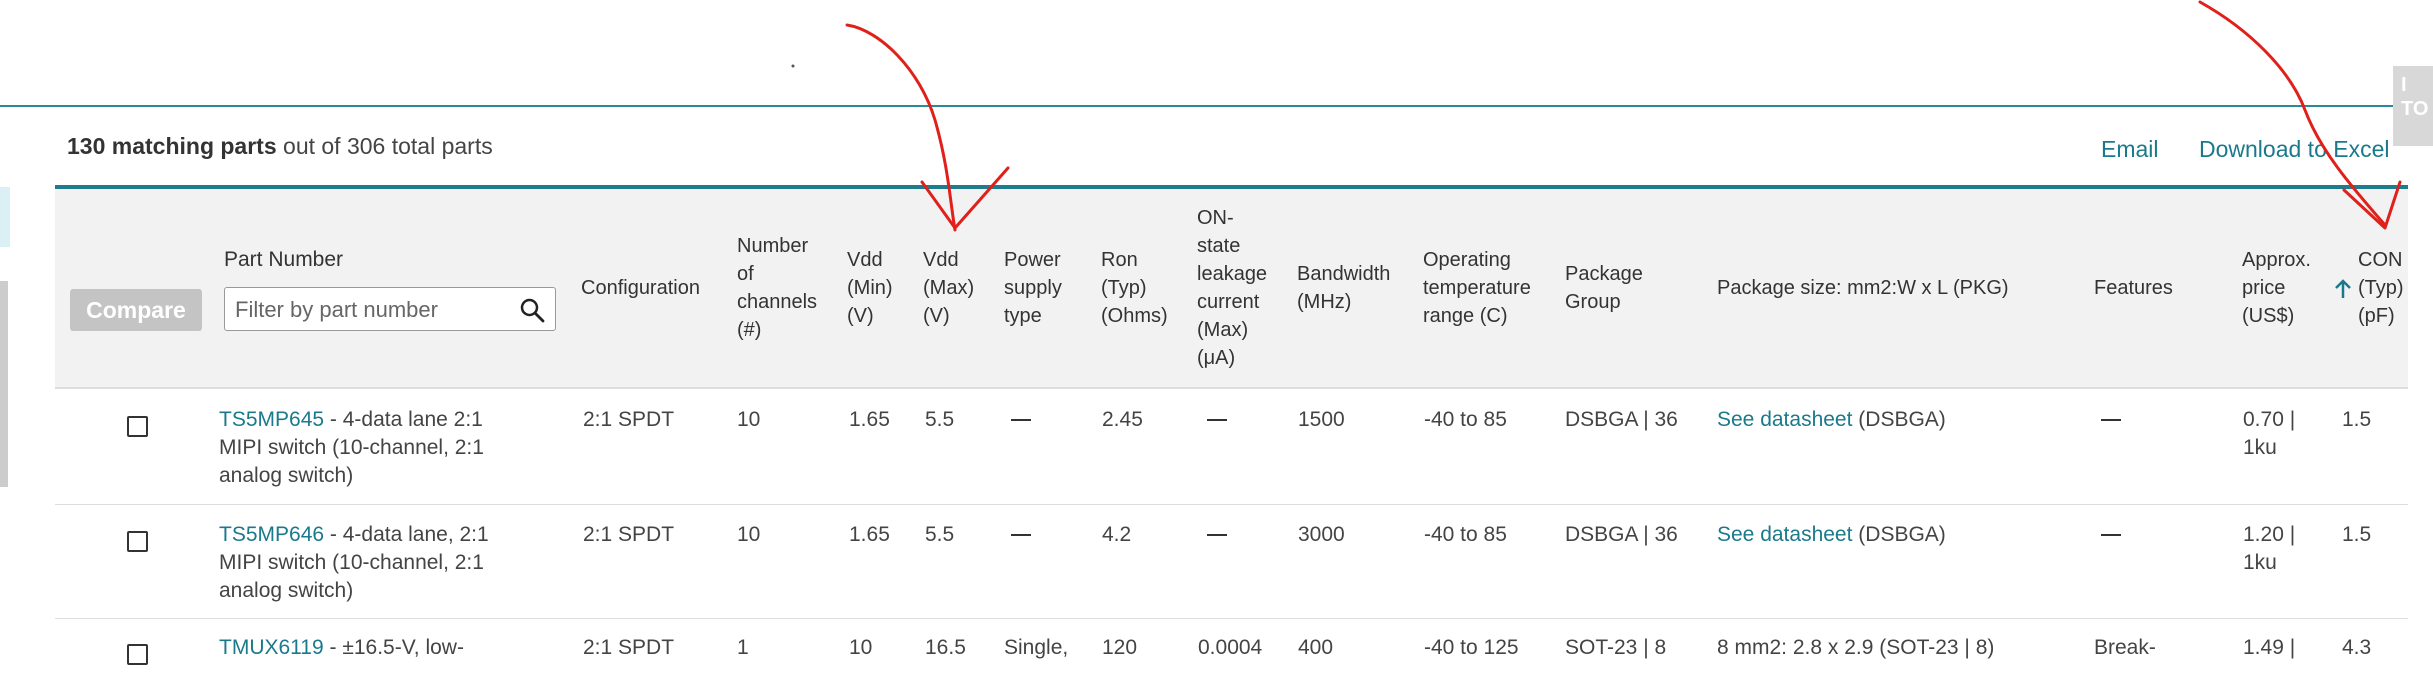  What do you see at coordinates (2381, 288) in the screenshot?
I see `header-con: CON (Typ) (pF)` at bounding box center [2381, 288].